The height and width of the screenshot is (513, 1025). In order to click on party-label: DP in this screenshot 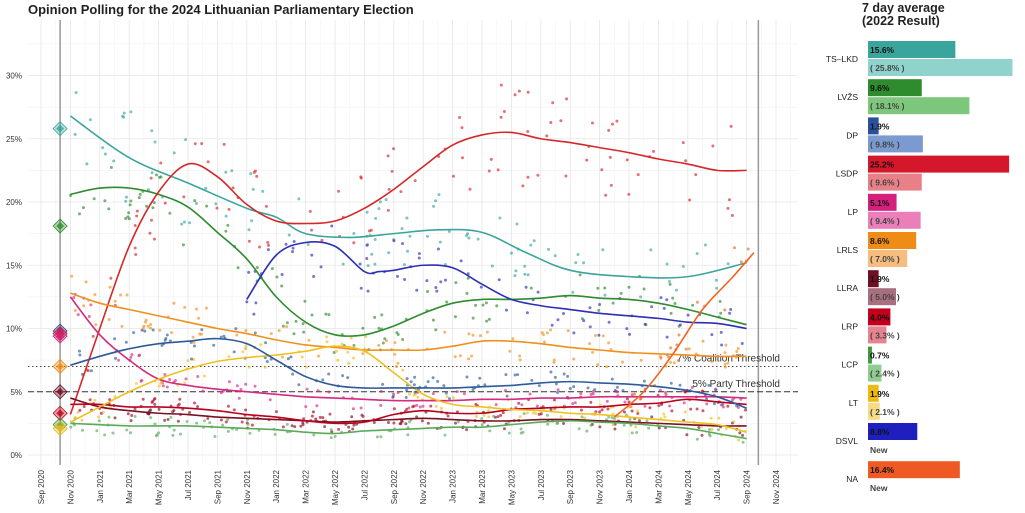, I will do `click(852, 135)`.